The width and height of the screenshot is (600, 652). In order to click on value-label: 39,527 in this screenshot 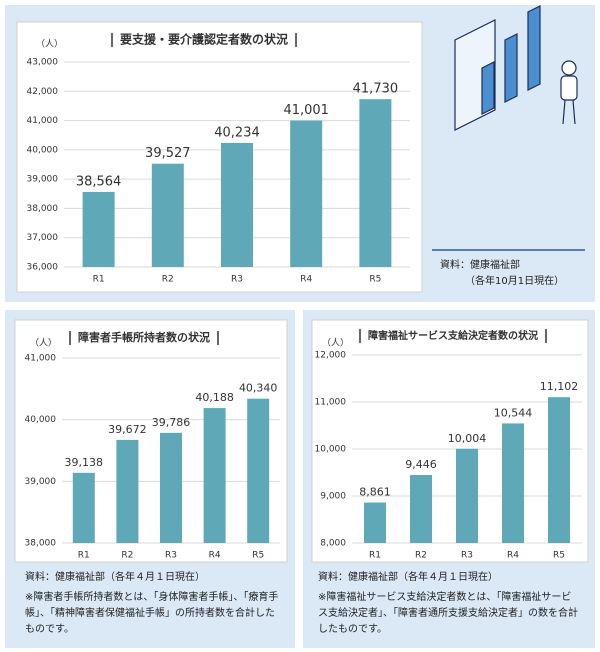, I will do `click(168, 153)`.